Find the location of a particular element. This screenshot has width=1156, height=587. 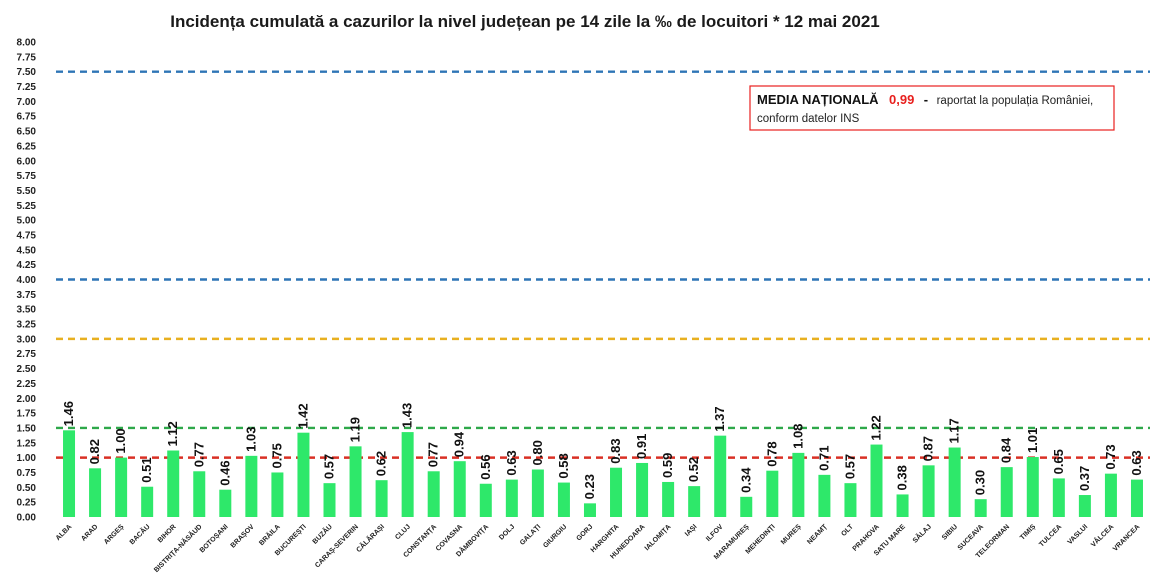

bars is located at coordinates (603, 473).